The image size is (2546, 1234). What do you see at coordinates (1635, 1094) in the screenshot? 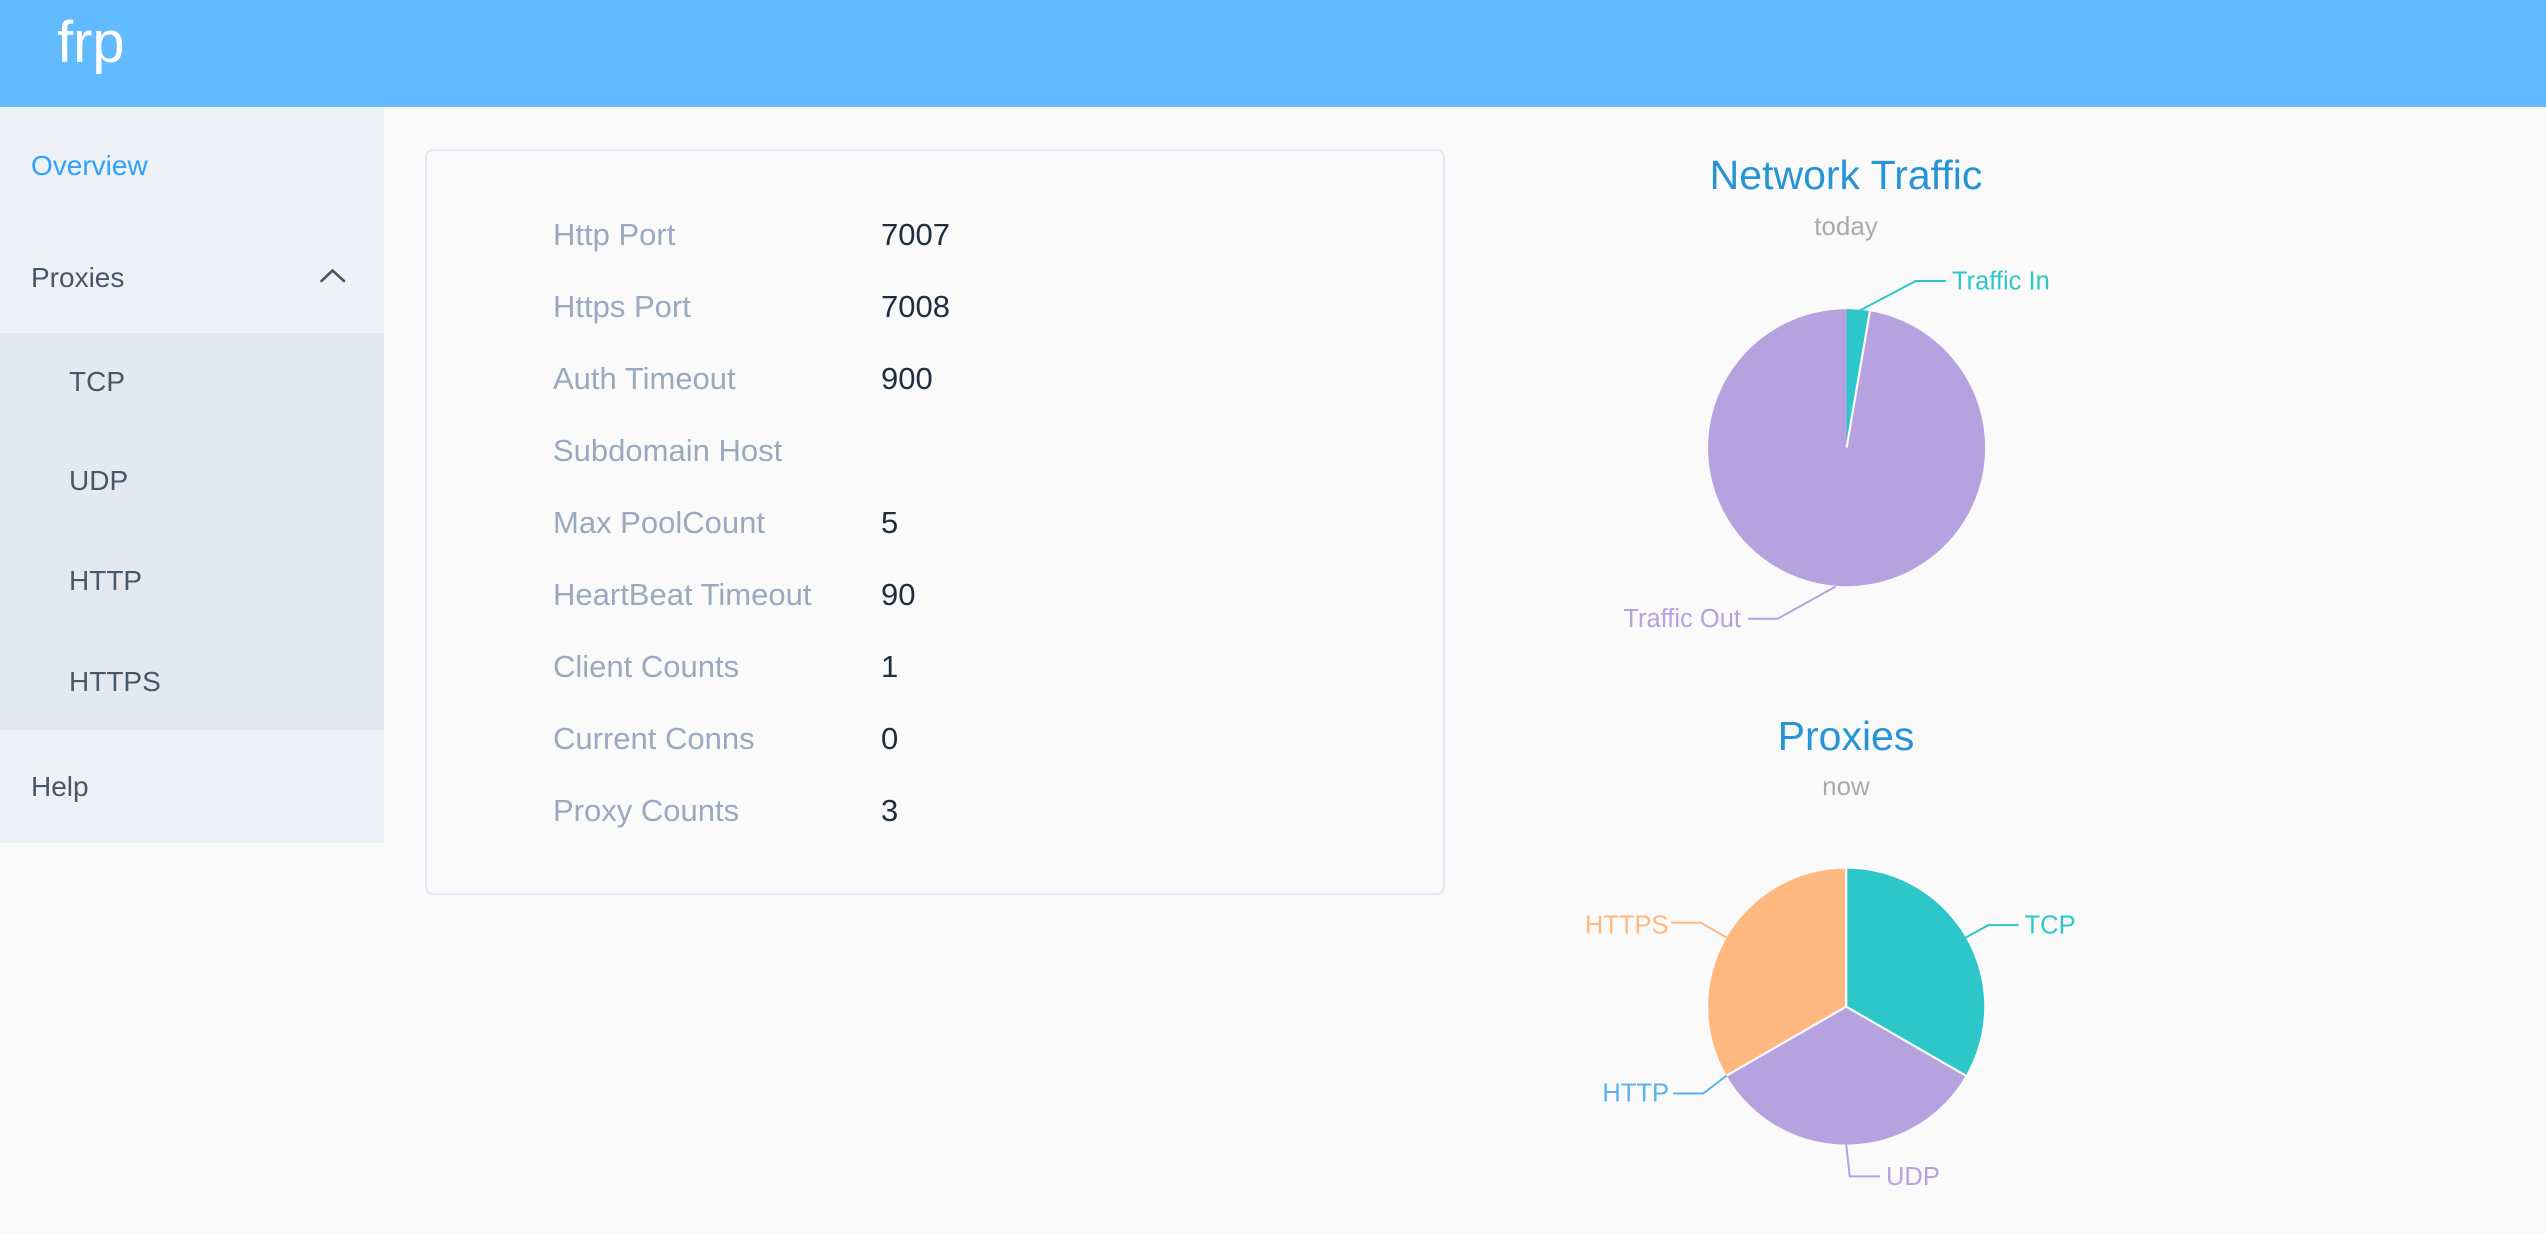
I see `svg-text: HTTP` at bounding box center [1635, 1094].